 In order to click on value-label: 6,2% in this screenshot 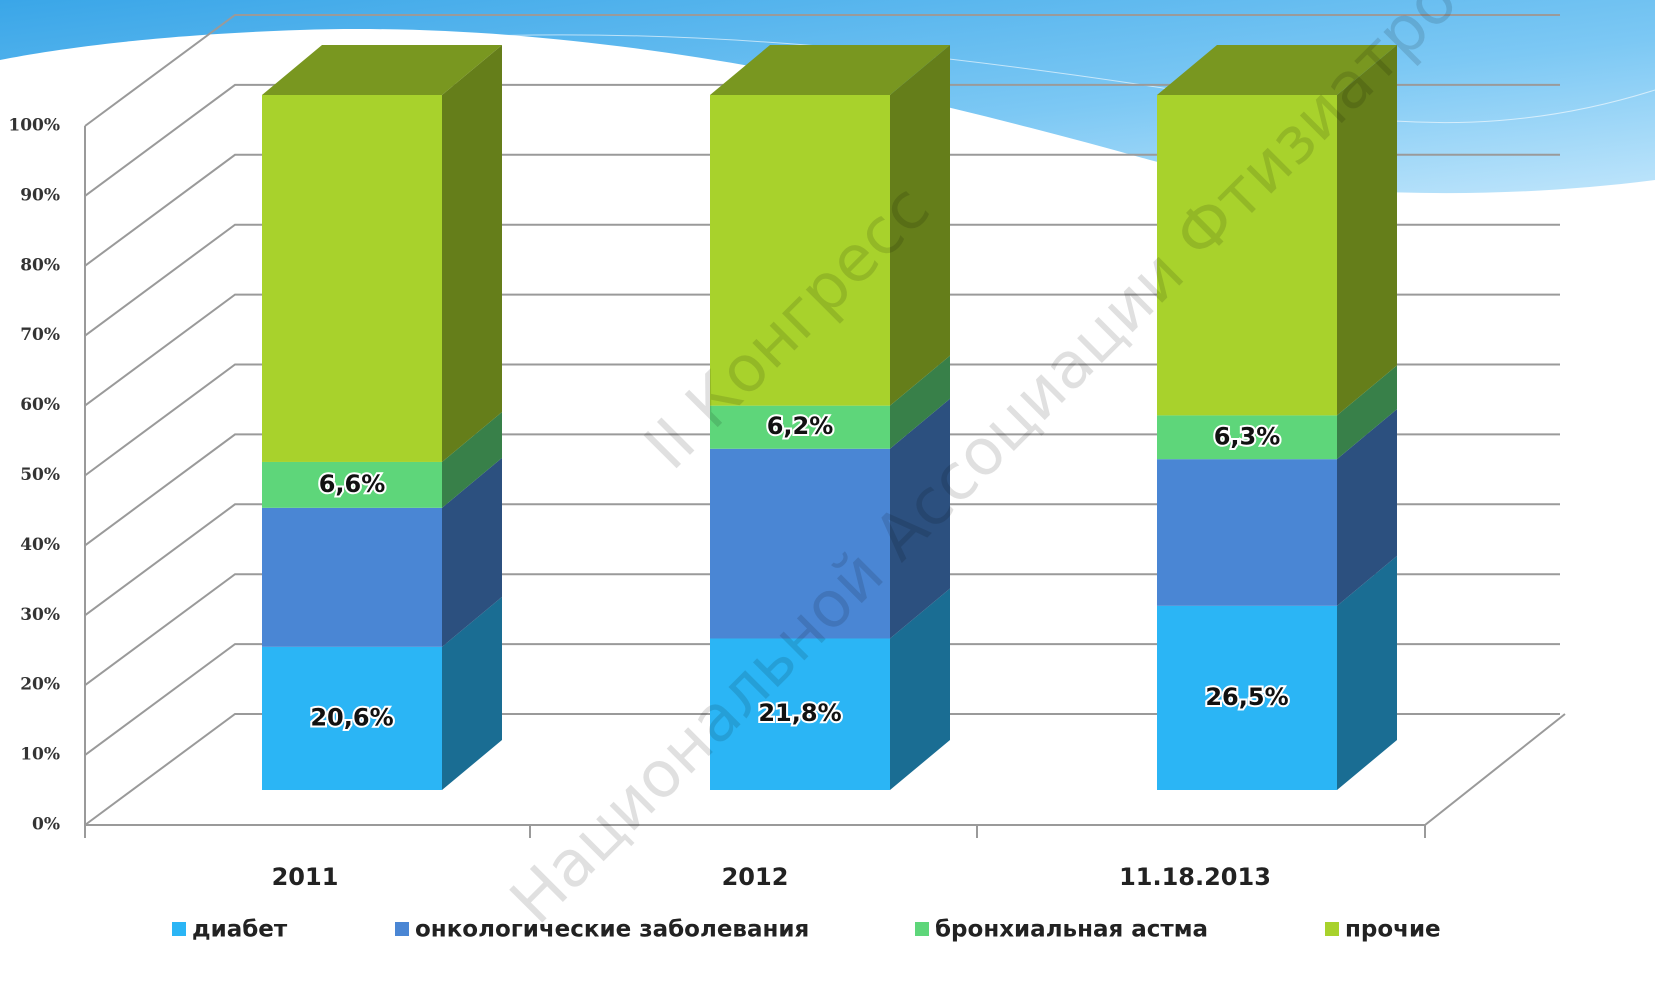, I will do `click(800, 426)`.